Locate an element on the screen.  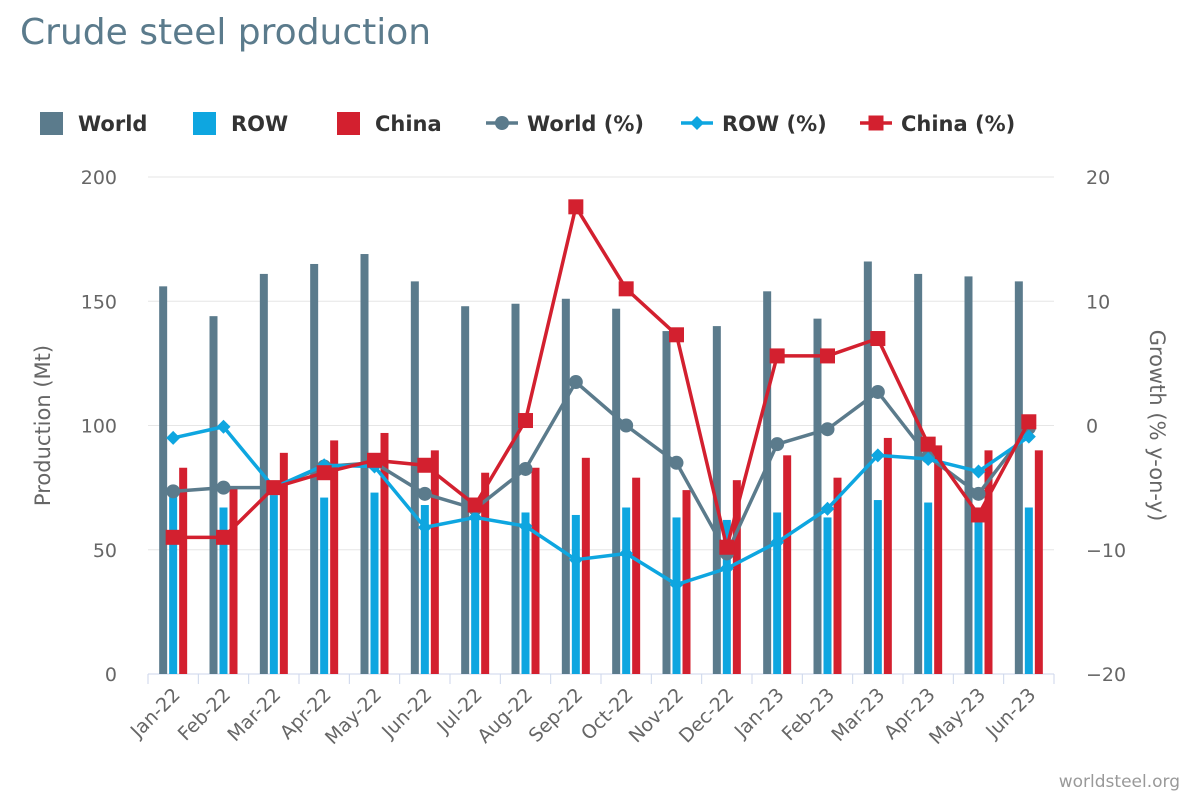
legend-label-world: World (%) is located at coordinates (585, 124).